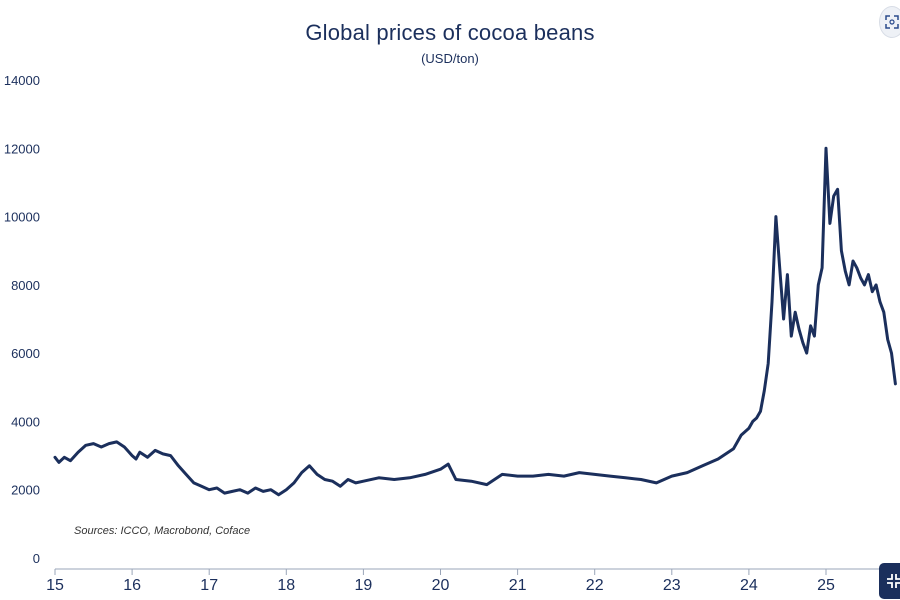 Image resolution: width=900 pixels, height=600 pixels. I want to click on x-tick-label: 20, so click(441, 585).